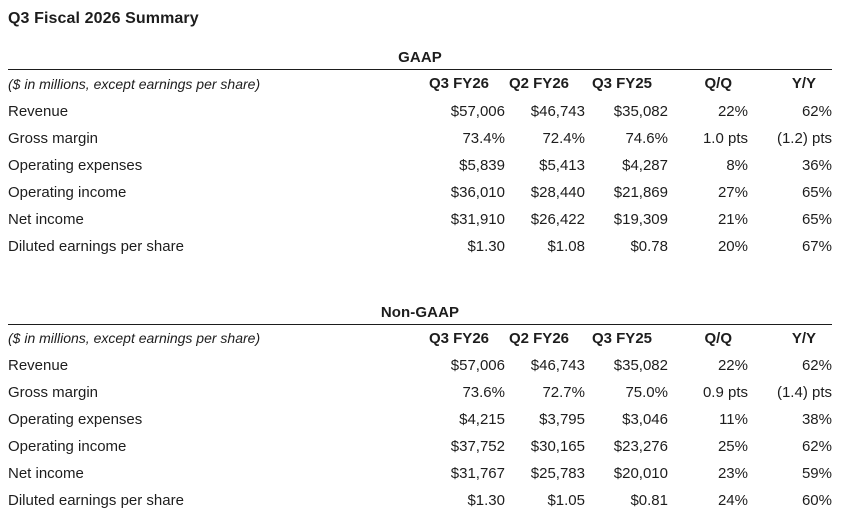  Describe the element at coordinates (646, 392) in the screenshot. I see `cell-q3fy25: 75.0%` at that location.